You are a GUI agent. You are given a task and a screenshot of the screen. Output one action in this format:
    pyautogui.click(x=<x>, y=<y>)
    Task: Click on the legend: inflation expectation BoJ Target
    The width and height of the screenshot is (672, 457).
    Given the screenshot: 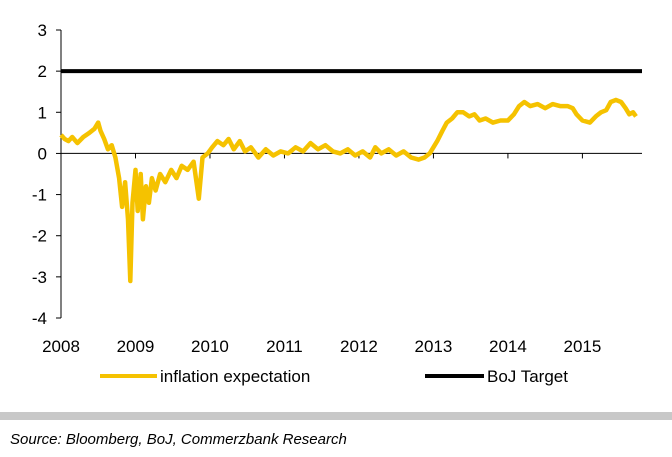 What is the action you would take?
    pyautogui.click(x=334, y=376)
    